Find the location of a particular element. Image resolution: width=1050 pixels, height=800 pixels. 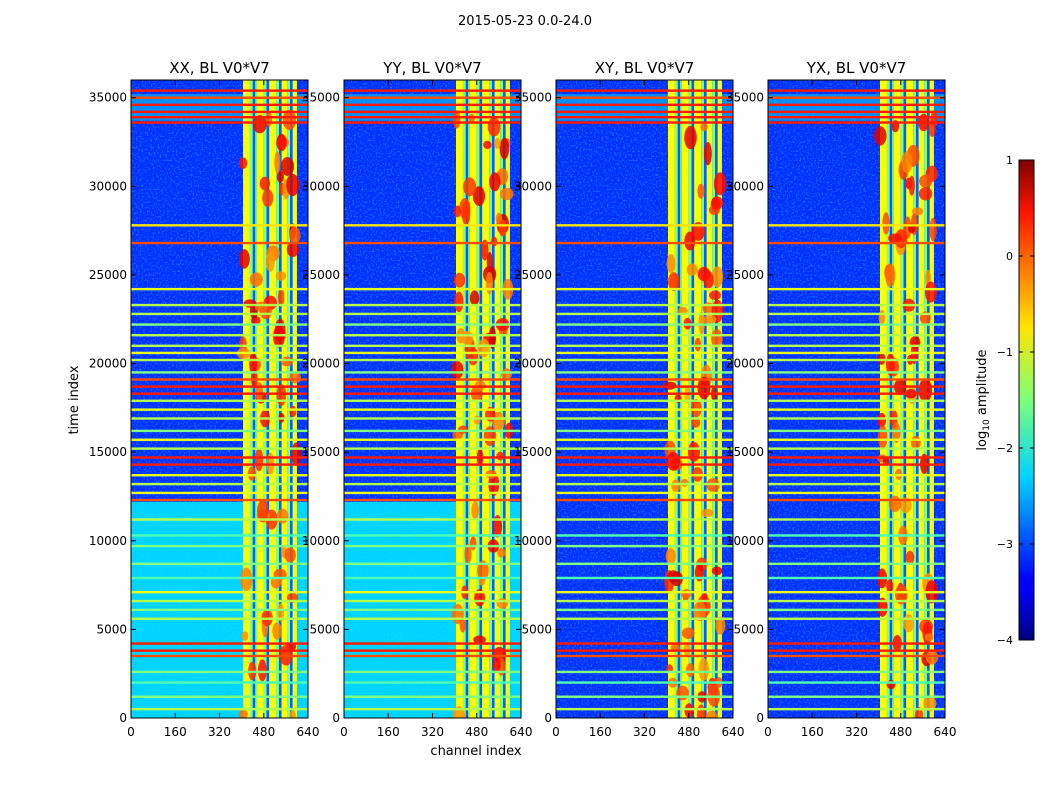

y-tick-label: 20000 is located at coordinates (108, 364).